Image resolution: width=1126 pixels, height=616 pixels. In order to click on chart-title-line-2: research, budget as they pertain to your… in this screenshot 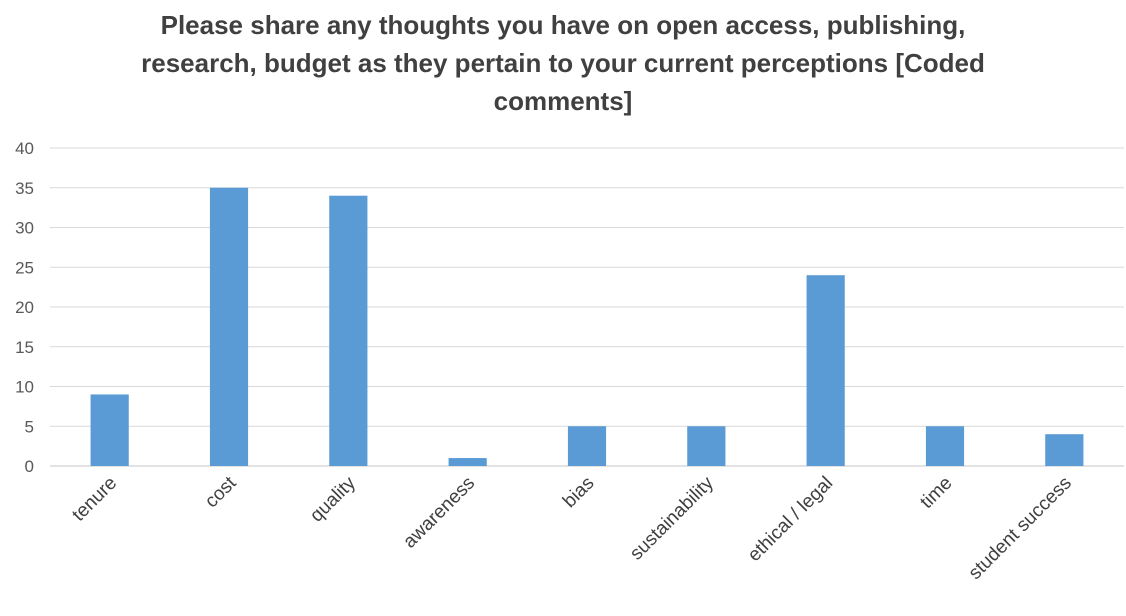, I will do `click(563, 63)`.